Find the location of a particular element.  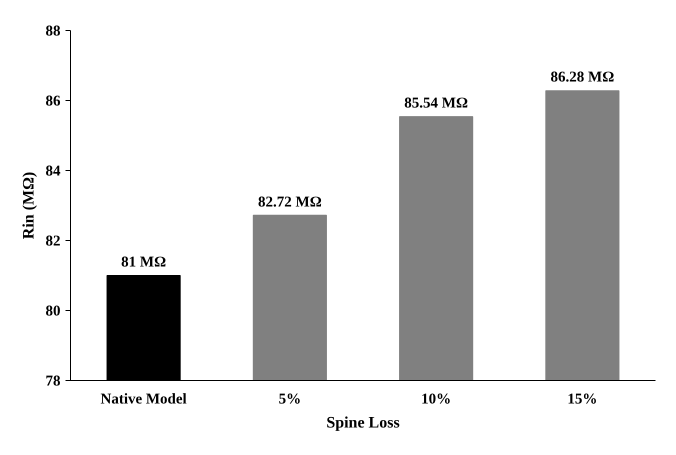

y-tick-label: 84 is located at coordinates (53, 172).